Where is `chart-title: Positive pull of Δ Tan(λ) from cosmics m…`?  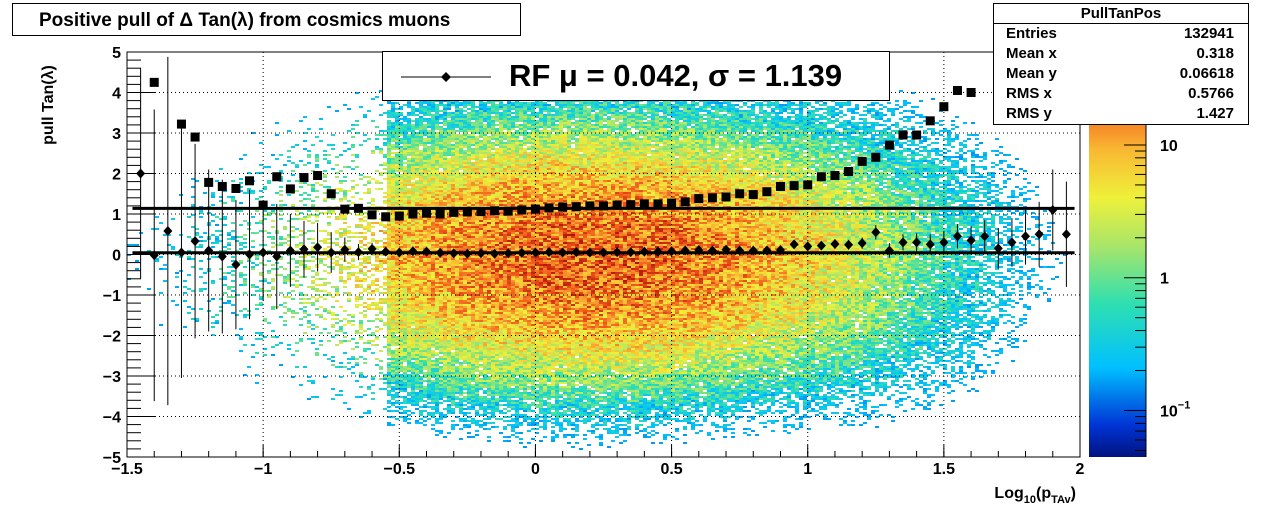
chart-title: Positive pull of Δ Tan(λ) from cosmics m… is located at coordinates (244, 21).